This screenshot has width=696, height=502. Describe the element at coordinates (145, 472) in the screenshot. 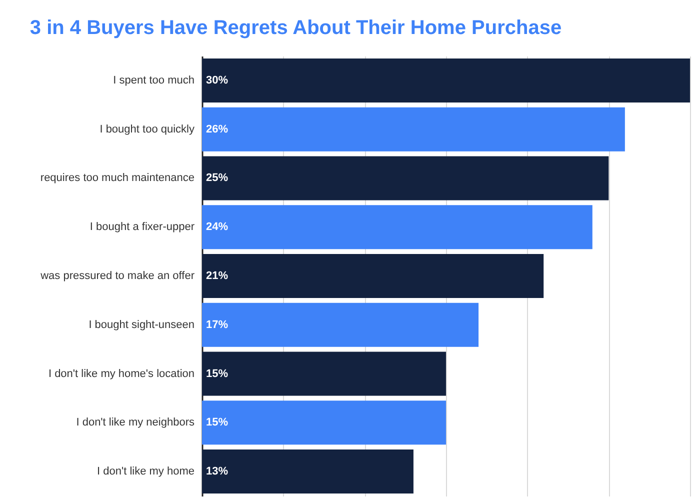

I see `y-tick-label: I don't like my home` at that location.